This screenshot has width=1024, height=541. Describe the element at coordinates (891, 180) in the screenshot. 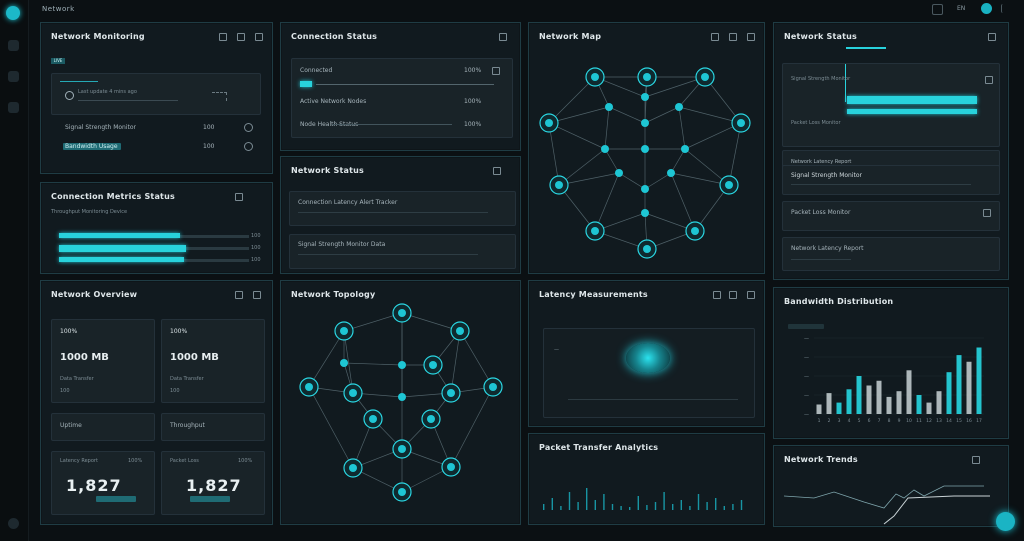

I see `status-row: Signal Strength Monitor` at that location.